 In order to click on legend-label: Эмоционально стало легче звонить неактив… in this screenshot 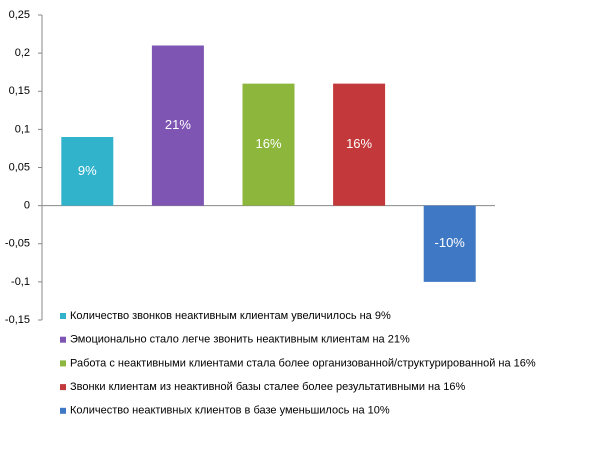, I will do `click(240, 340)`.